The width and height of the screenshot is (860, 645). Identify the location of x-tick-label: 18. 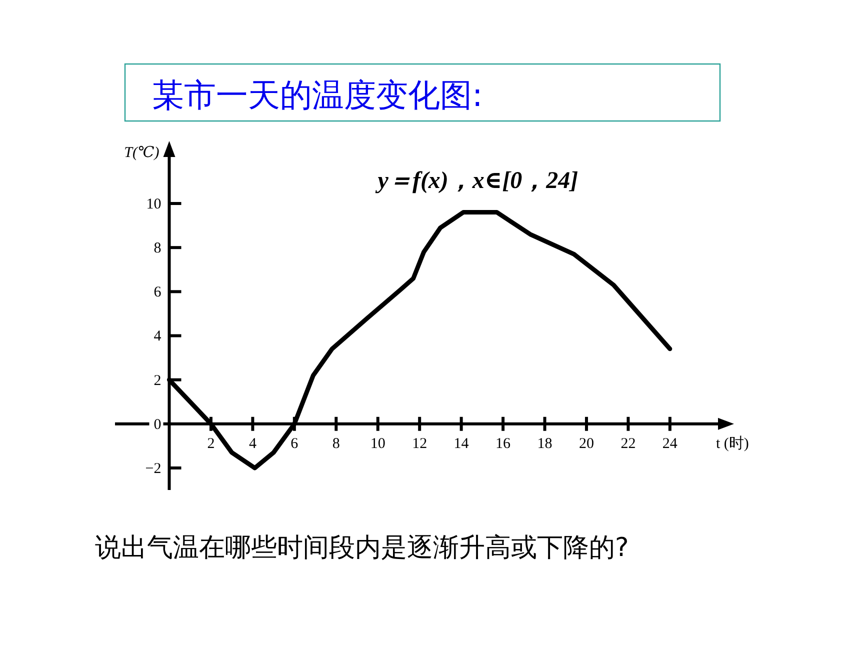
(544, 444).